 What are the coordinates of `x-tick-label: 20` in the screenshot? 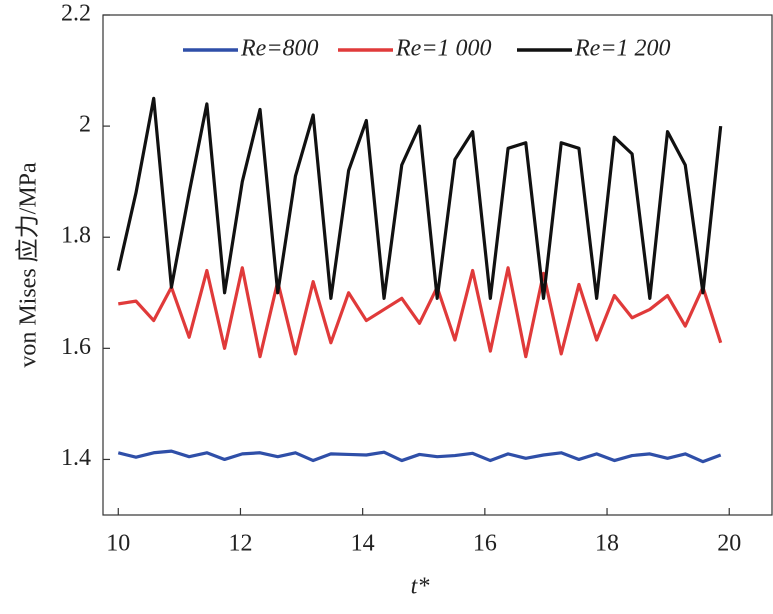 It's located at (729, 544).